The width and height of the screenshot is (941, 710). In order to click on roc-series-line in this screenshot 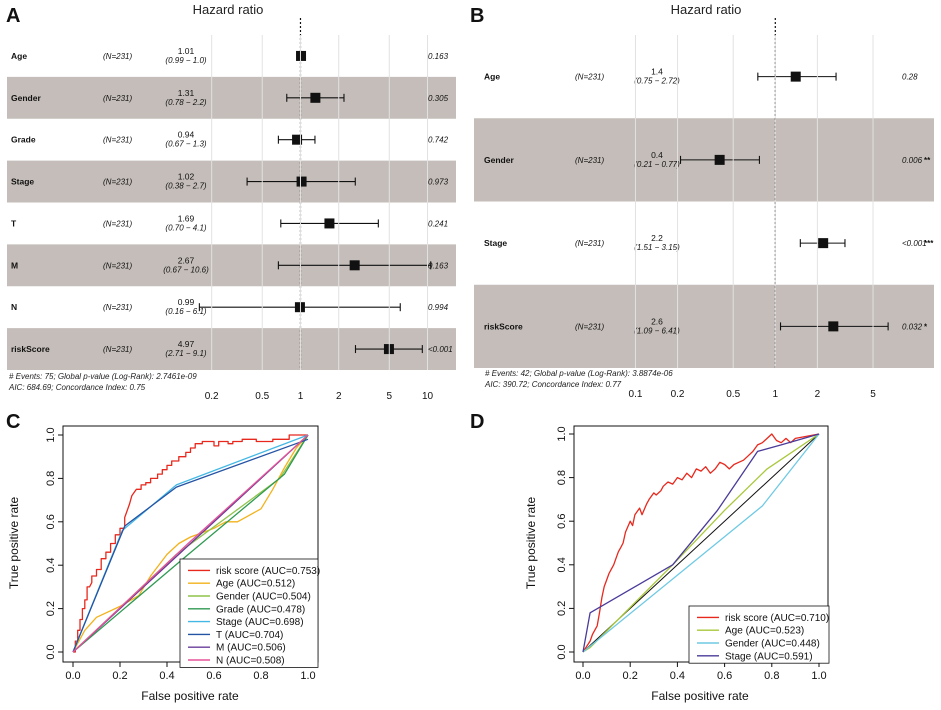, I will do `click(701, 543)`.